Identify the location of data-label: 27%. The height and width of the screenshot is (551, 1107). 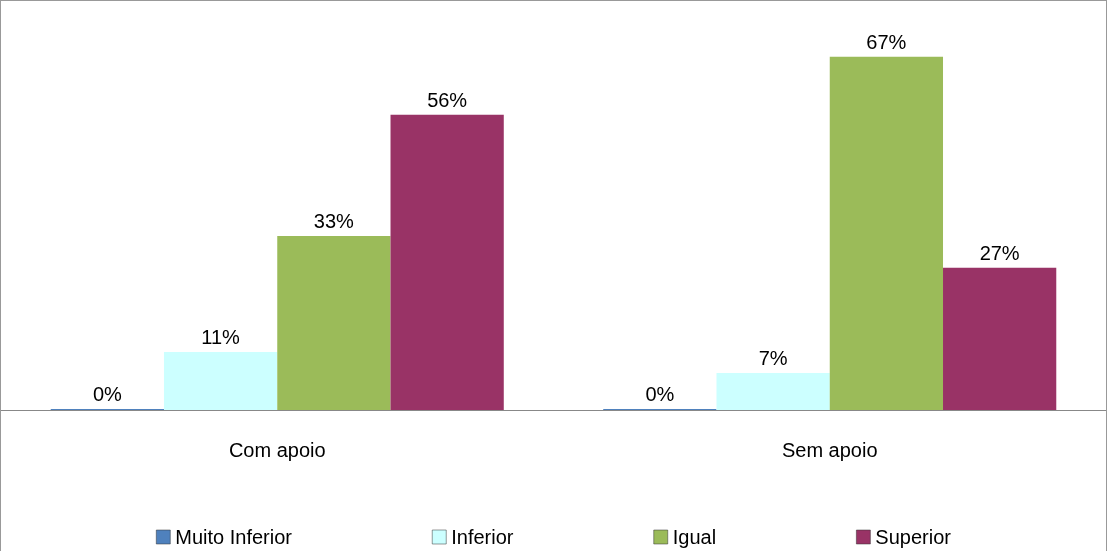
(999, 252).